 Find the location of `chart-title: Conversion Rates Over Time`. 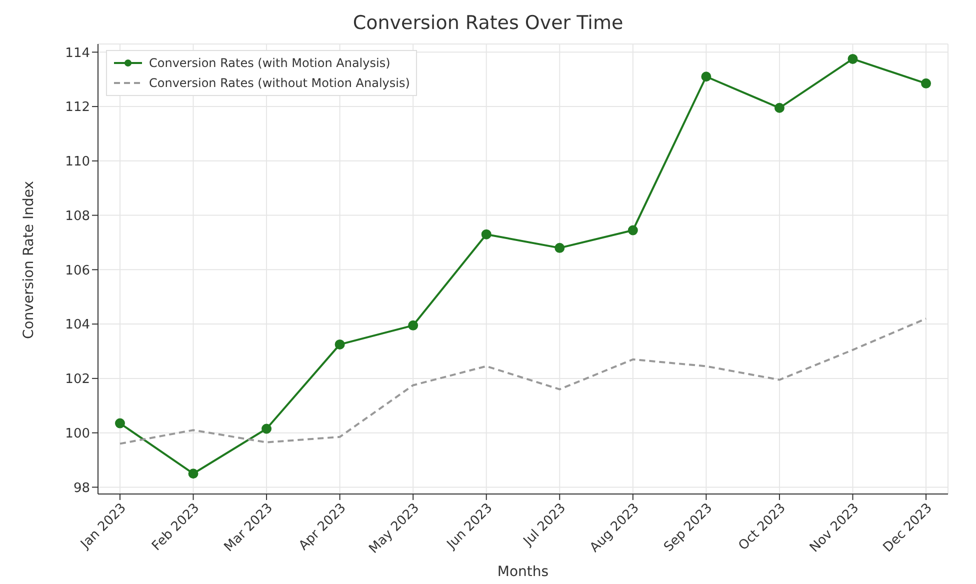

chart-title: Conversion Rates Over Time is located at coordinates (488, 23).